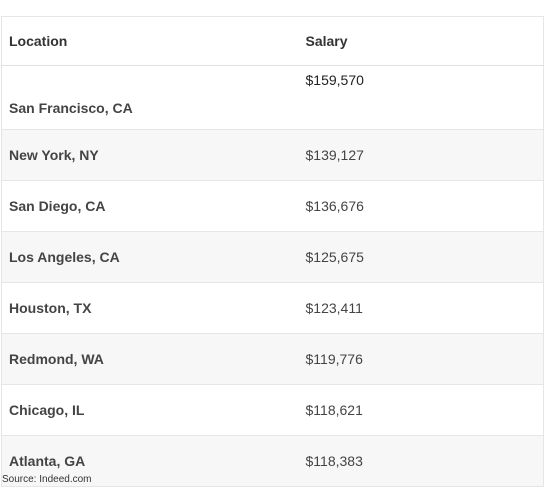  Describe the element at coordinates (421, 461) in the screenshot. I see `salary-cell: $118,383` at that location.